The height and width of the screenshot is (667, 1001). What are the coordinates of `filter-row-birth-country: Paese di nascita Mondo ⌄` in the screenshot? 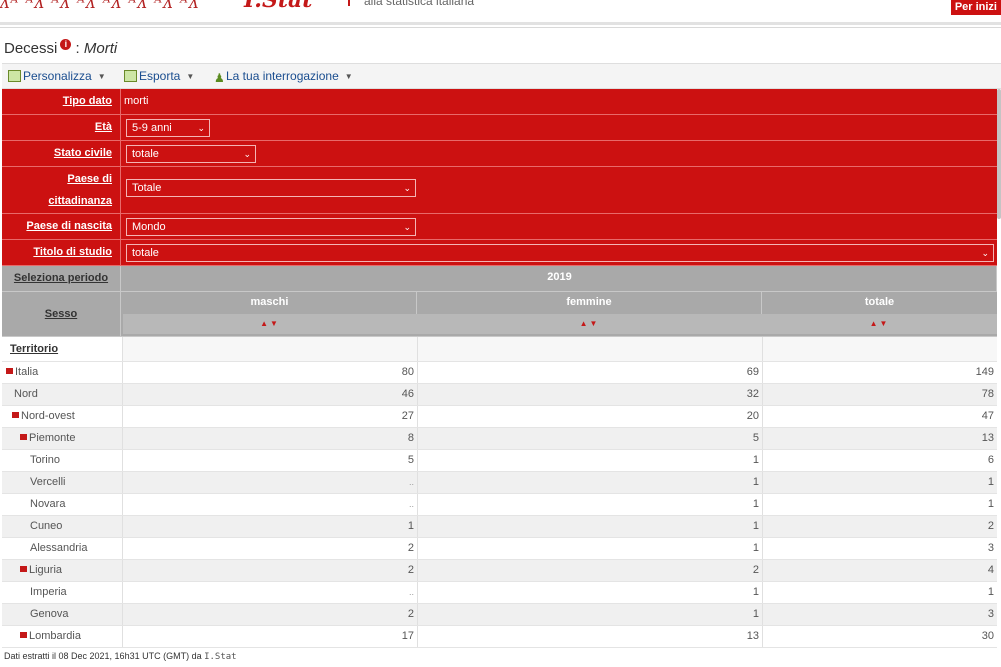 It's located at (499, 227).